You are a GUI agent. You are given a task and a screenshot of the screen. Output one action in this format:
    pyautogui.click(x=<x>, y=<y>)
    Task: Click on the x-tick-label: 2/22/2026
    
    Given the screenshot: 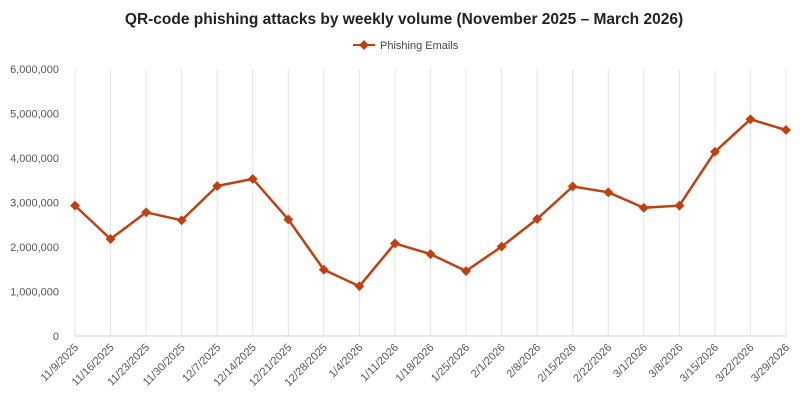 What is the action you would take?
    pyautogui.click(x=592, y=363)
    